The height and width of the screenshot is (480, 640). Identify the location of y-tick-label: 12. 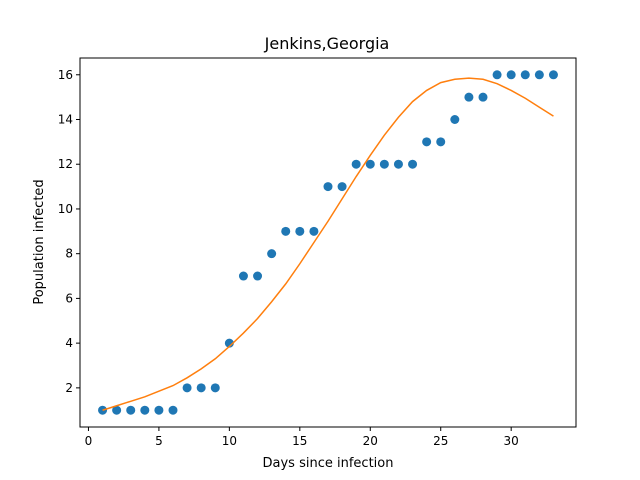
(65, 164).